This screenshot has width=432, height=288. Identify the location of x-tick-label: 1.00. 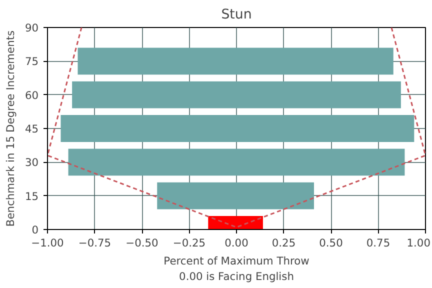
(418, 243).